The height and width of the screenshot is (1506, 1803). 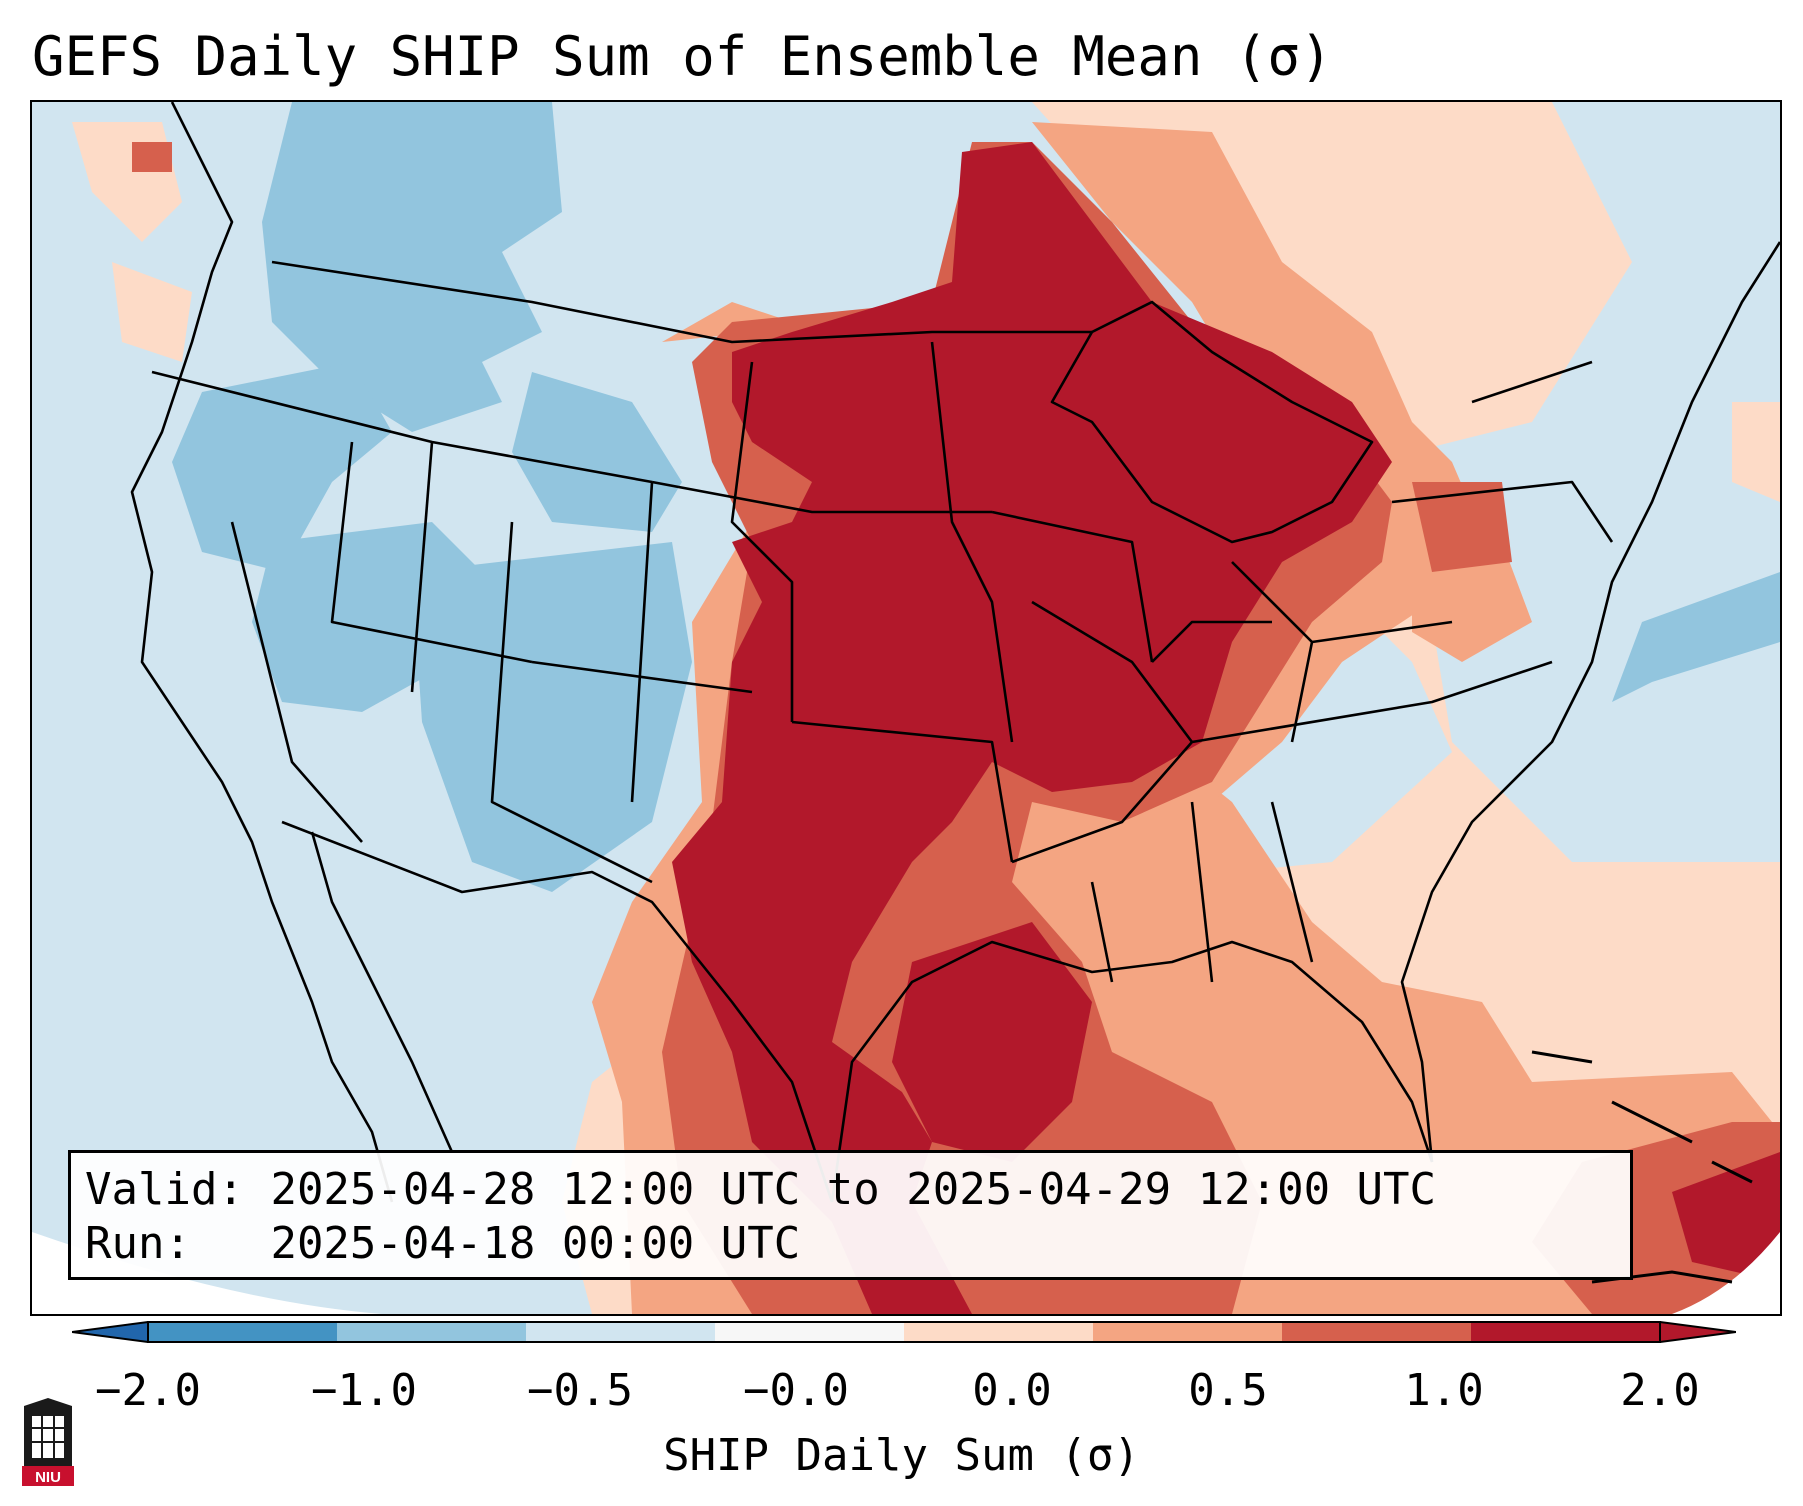 I want to click on colorbar, so click(x=904, y=1332).